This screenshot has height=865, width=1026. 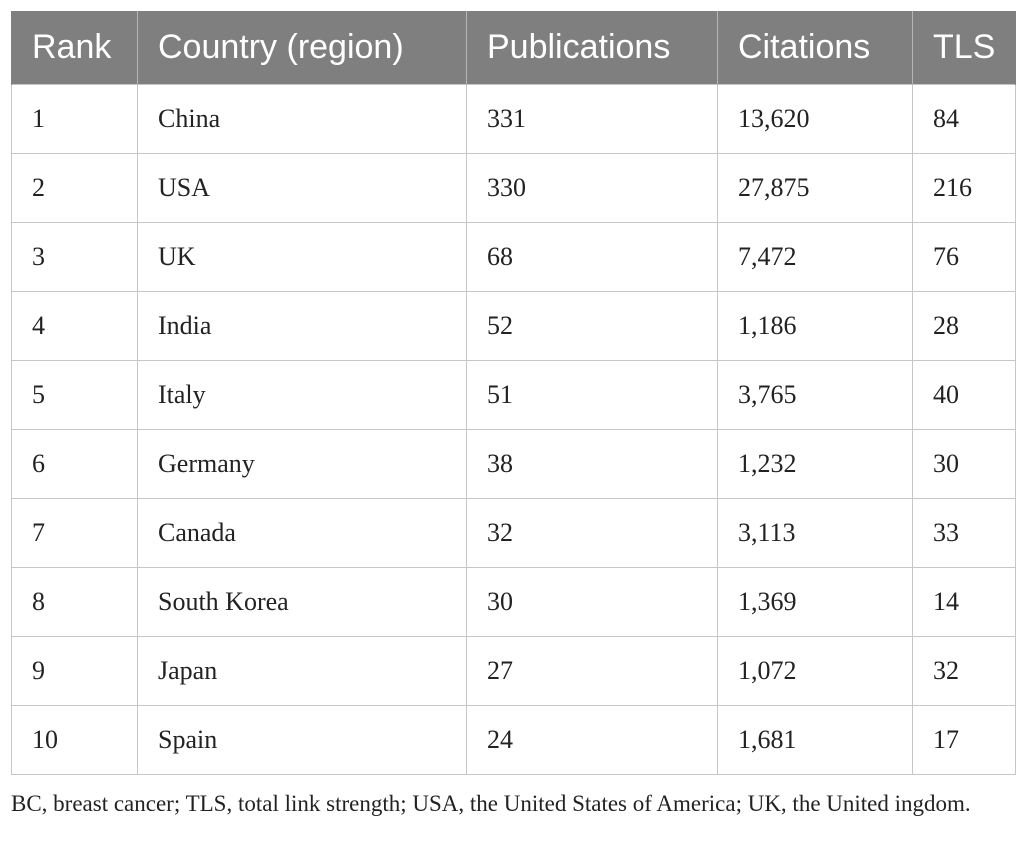 I want to click on table-row: 2 USA 330 27,875 216, so click(x=513, y=188).